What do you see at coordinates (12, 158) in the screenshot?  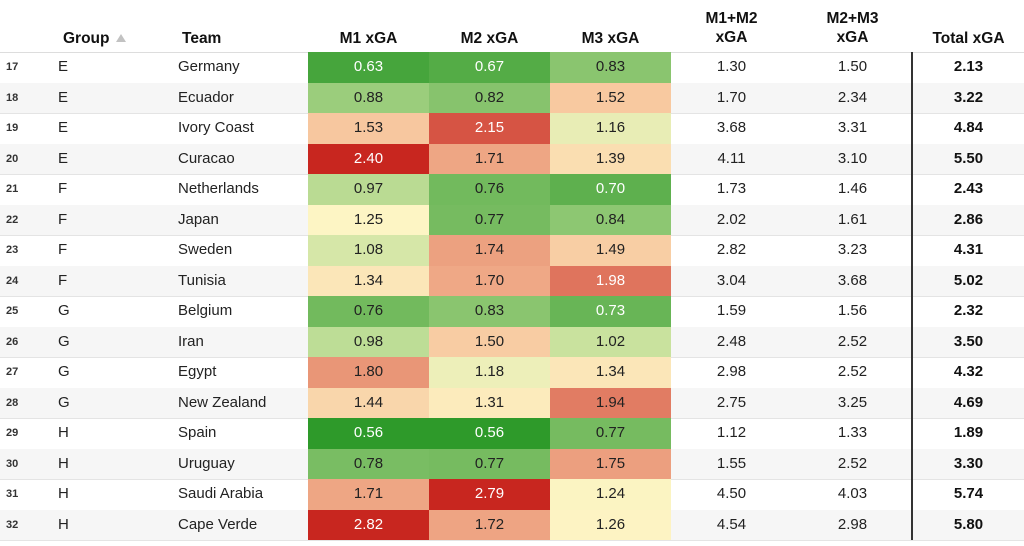 I see `row-index: 20` at bounding box center [12, 158].